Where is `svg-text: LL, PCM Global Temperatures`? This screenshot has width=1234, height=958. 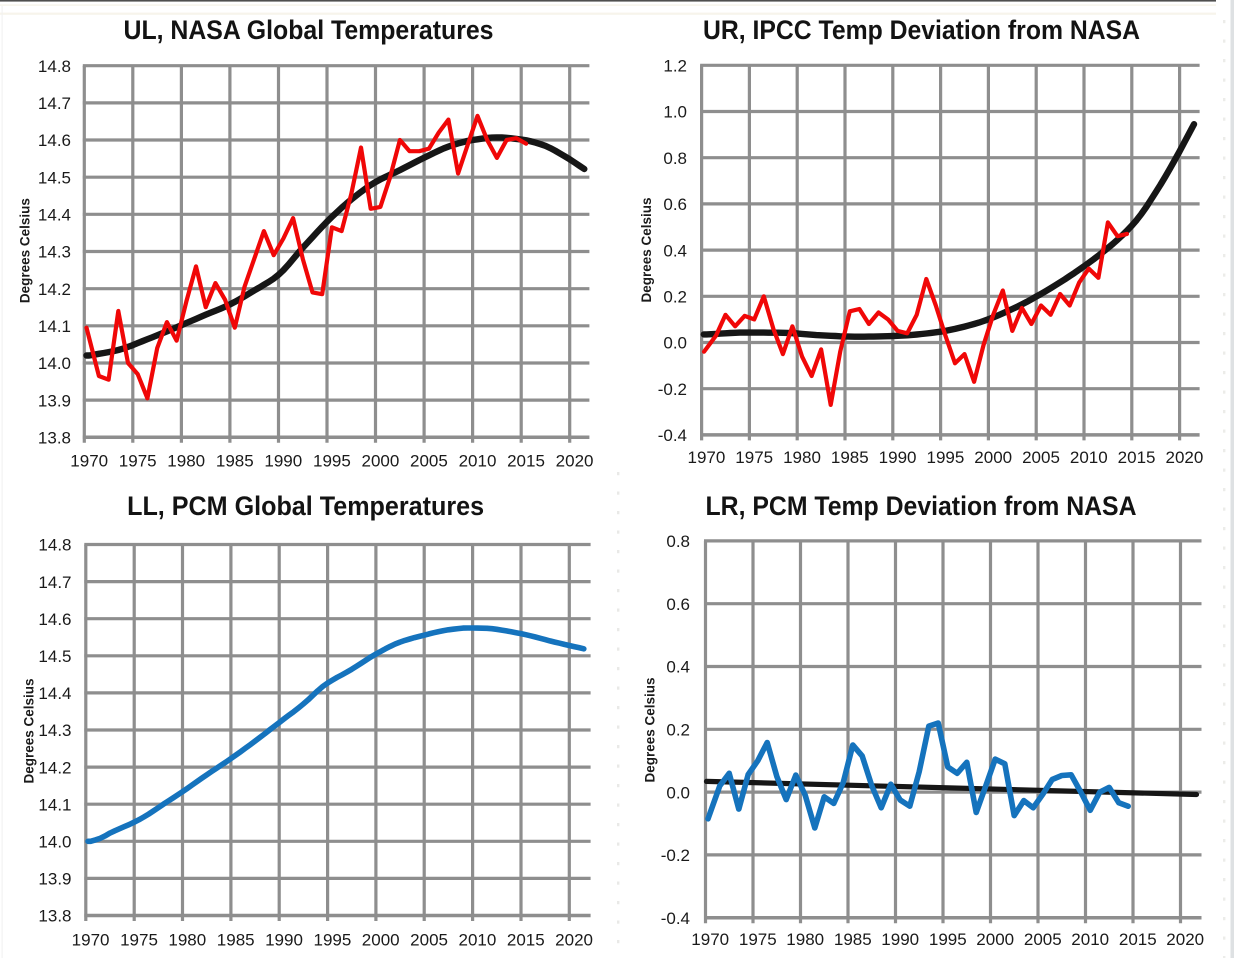 svg-text: LL, PCM Global Temperatures is located at coordinates (305, 506).